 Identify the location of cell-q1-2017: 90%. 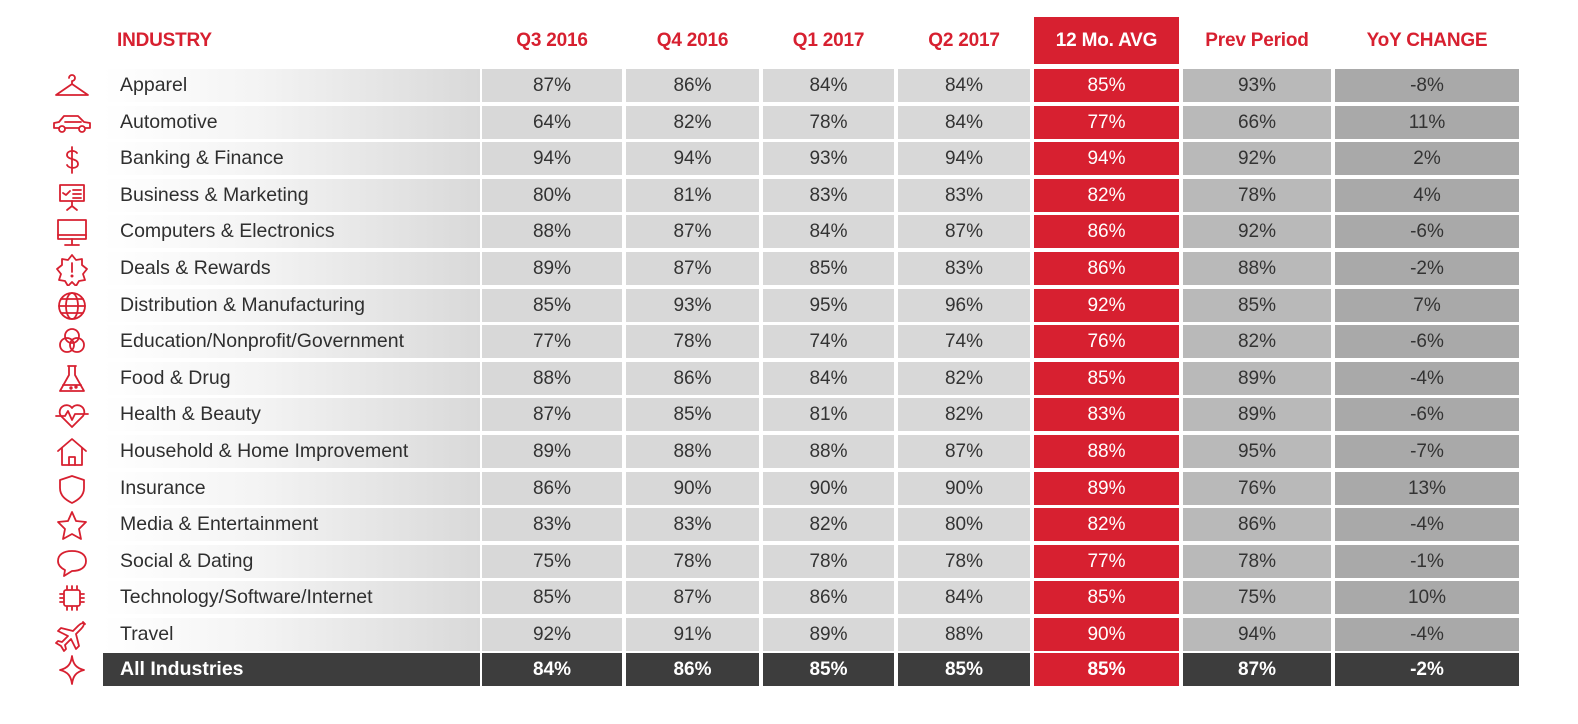
(828, 488).